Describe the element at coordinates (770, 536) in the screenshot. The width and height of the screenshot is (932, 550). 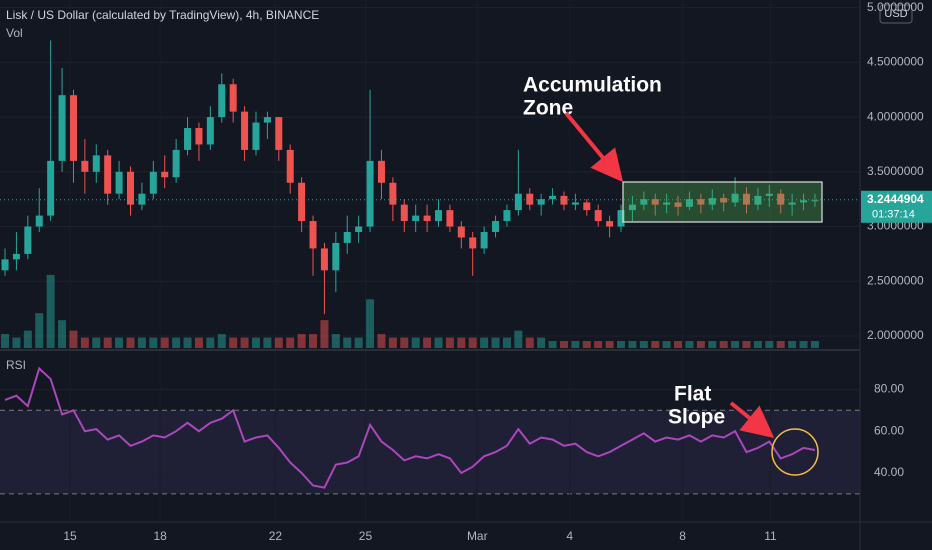
I see `x-tick-label: 11` at that location.